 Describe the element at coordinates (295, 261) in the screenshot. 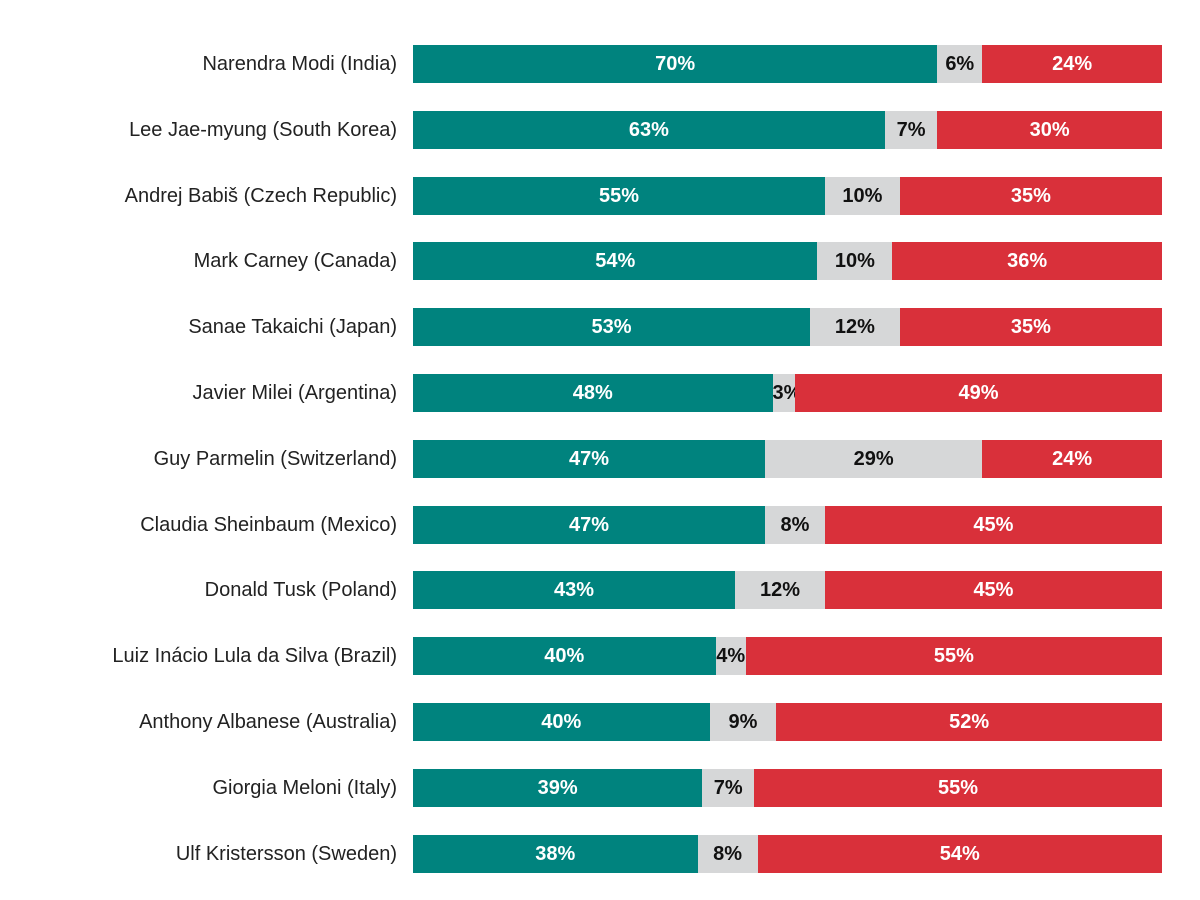

I see `category-label: Mark Carney (Canada)` at that location.